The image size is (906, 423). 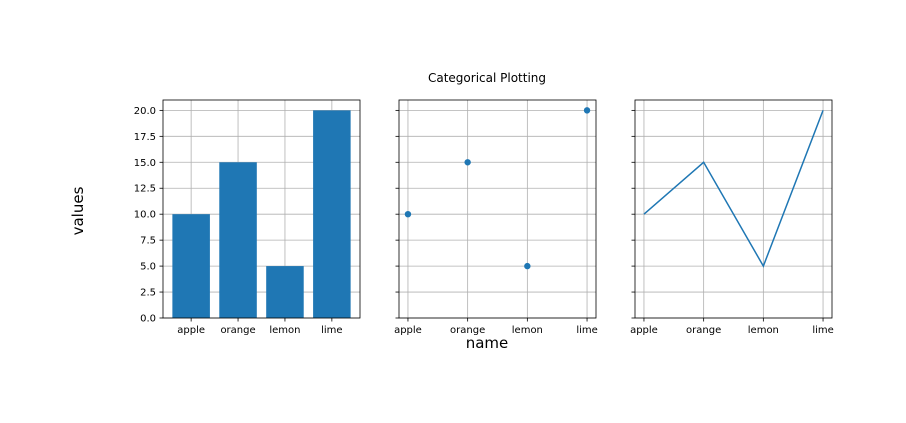 What do you see at coordinates (487, 343) in the screenshot?
I see `x-axis-label: name` at bounding box center [487, 343].